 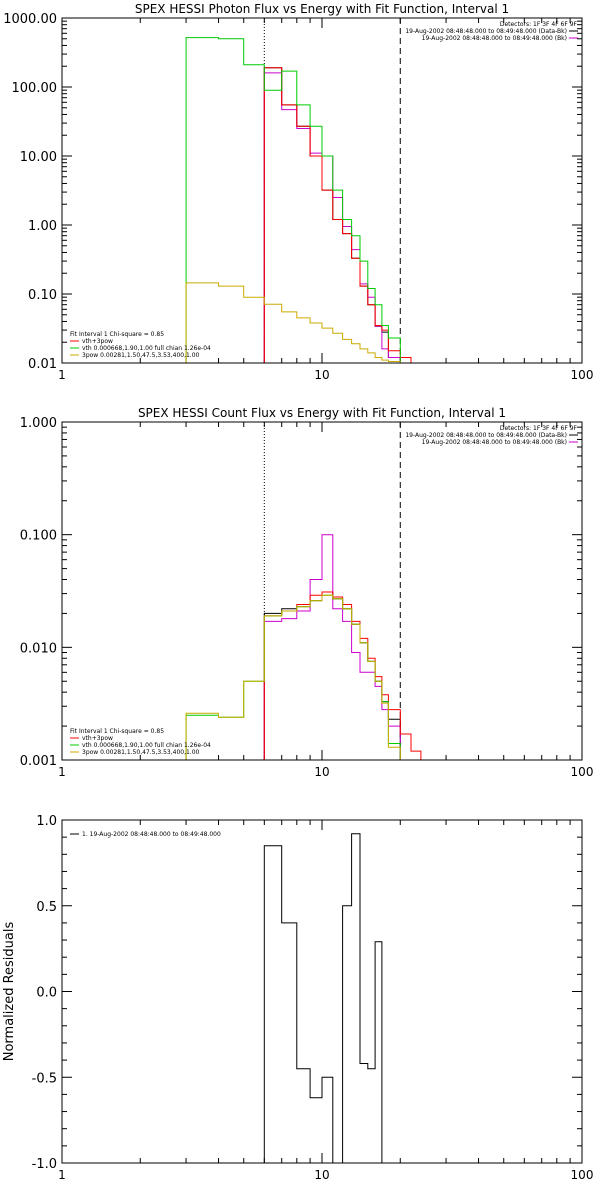 I want to click on y-tick-label: 1000.00, so click(x=30, y=19).